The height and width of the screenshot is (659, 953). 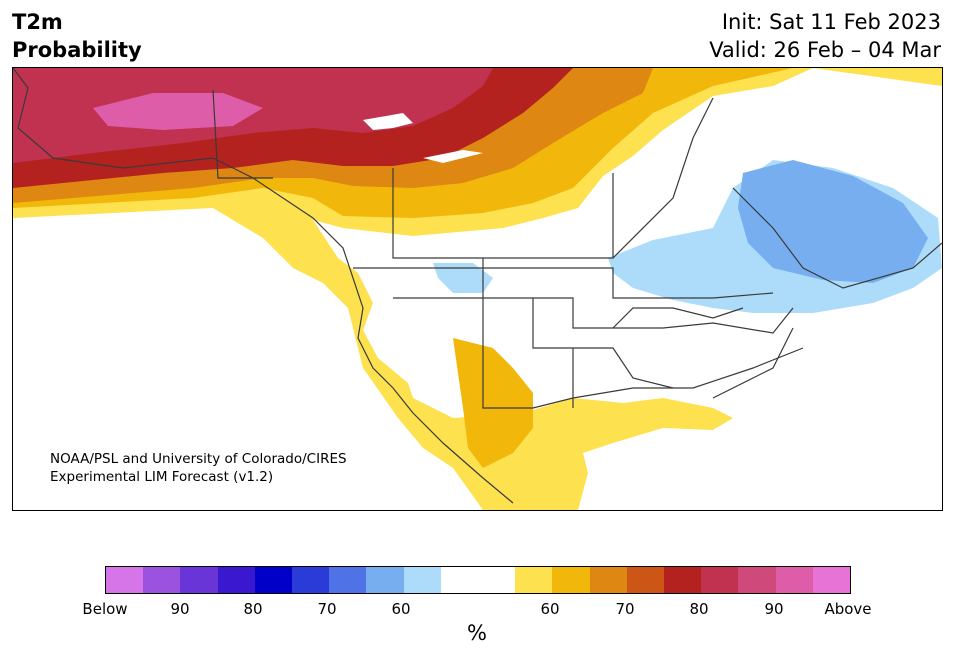 I want to click on map-title: T2m Probability, so click(x=77, y=36).